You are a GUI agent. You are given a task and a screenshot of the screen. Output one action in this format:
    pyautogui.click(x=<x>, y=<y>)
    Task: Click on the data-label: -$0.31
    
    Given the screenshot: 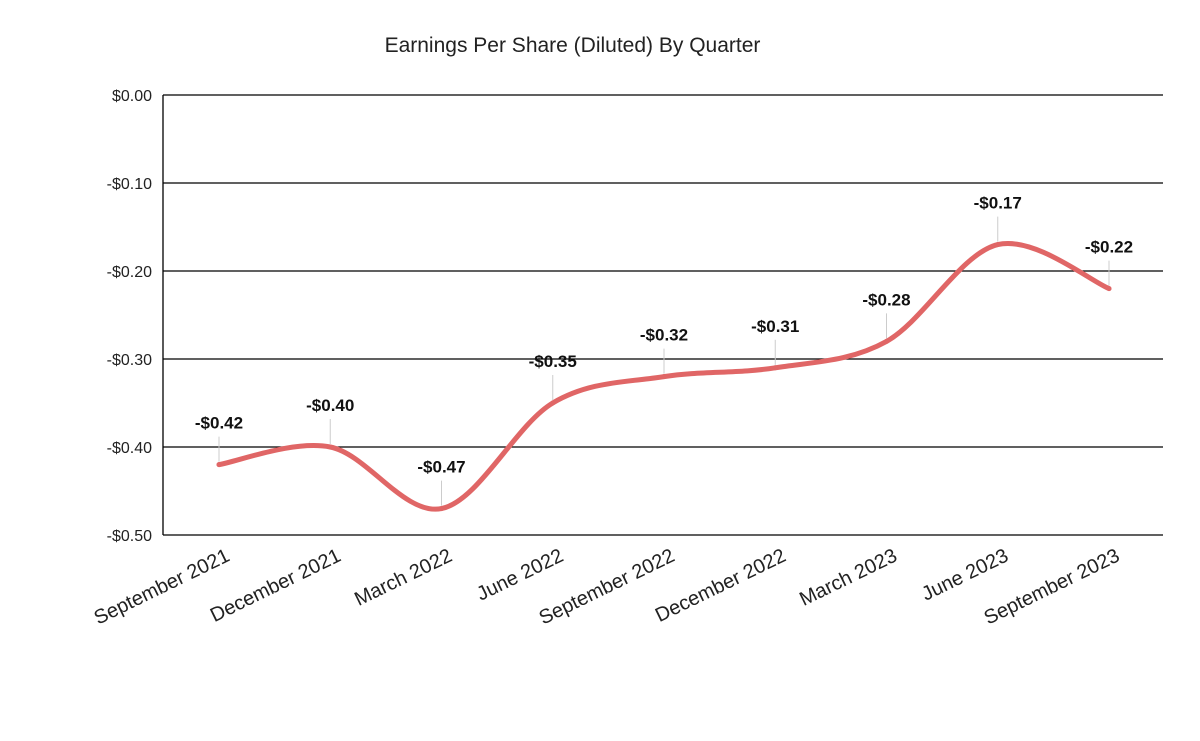 What is the action you would take?
    pyautogui.click(x=775, y=326)
    